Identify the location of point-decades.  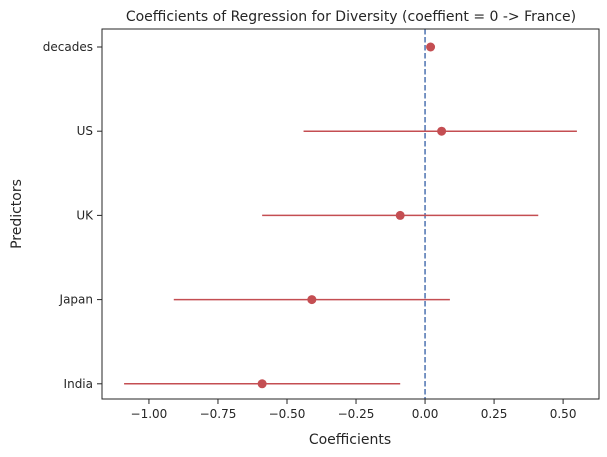
(431, 47).